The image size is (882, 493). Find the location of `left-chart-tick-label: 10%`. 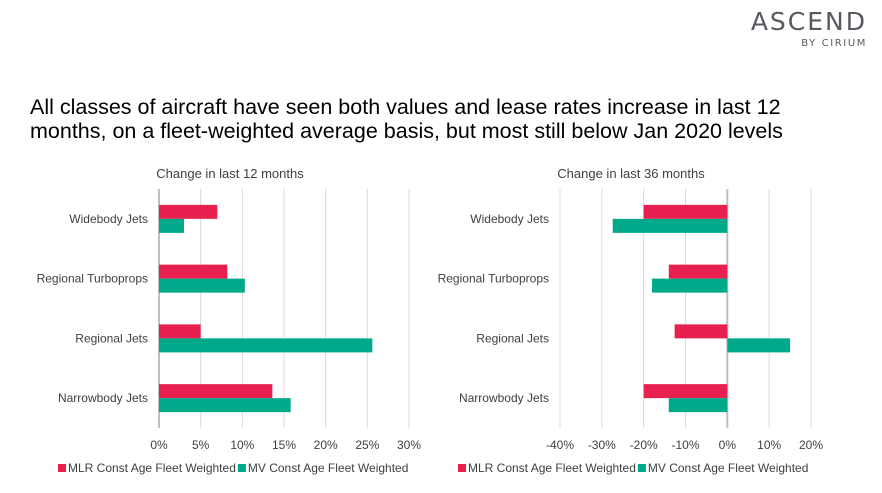

left-chart-tick-label: 10% is located at coordinates (242, 445).